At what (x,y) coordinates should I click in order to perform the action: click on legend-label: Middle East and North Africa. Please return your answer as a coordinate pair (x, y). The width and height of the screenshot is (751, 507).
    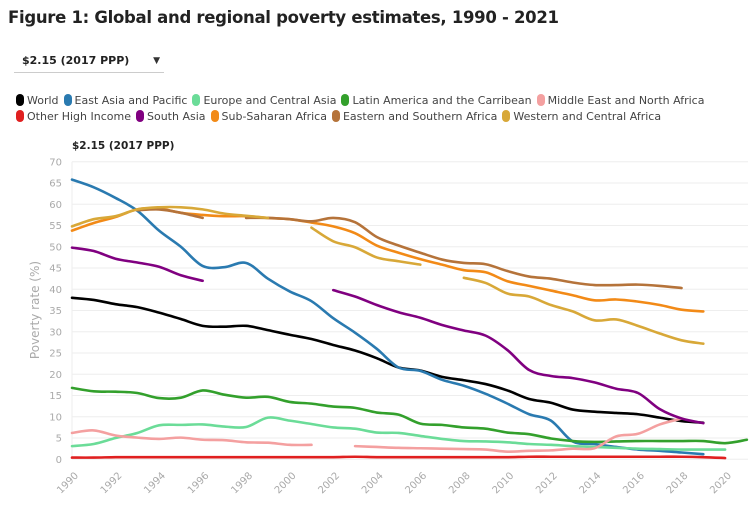
    Looking at the image, I should click on (626, 100).